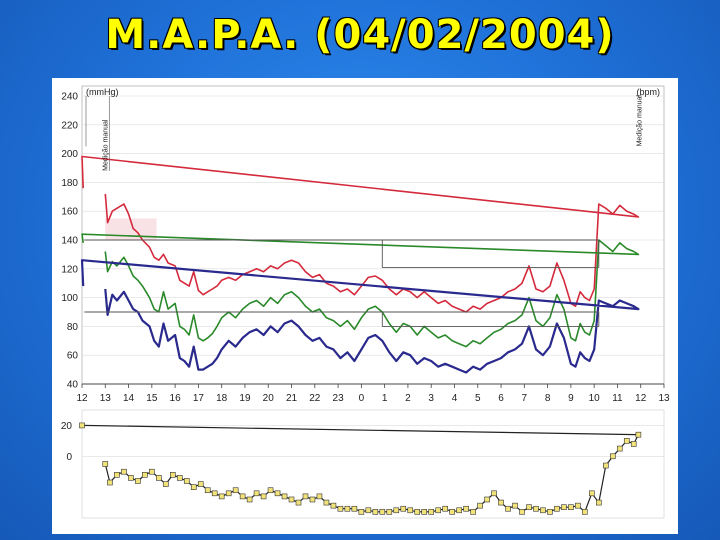 The width and height of the screenshot is (720, 540). Describe the element at coordinates (102, 92) in the screenshot. I see `unit-left: (mmHg)` at that location.